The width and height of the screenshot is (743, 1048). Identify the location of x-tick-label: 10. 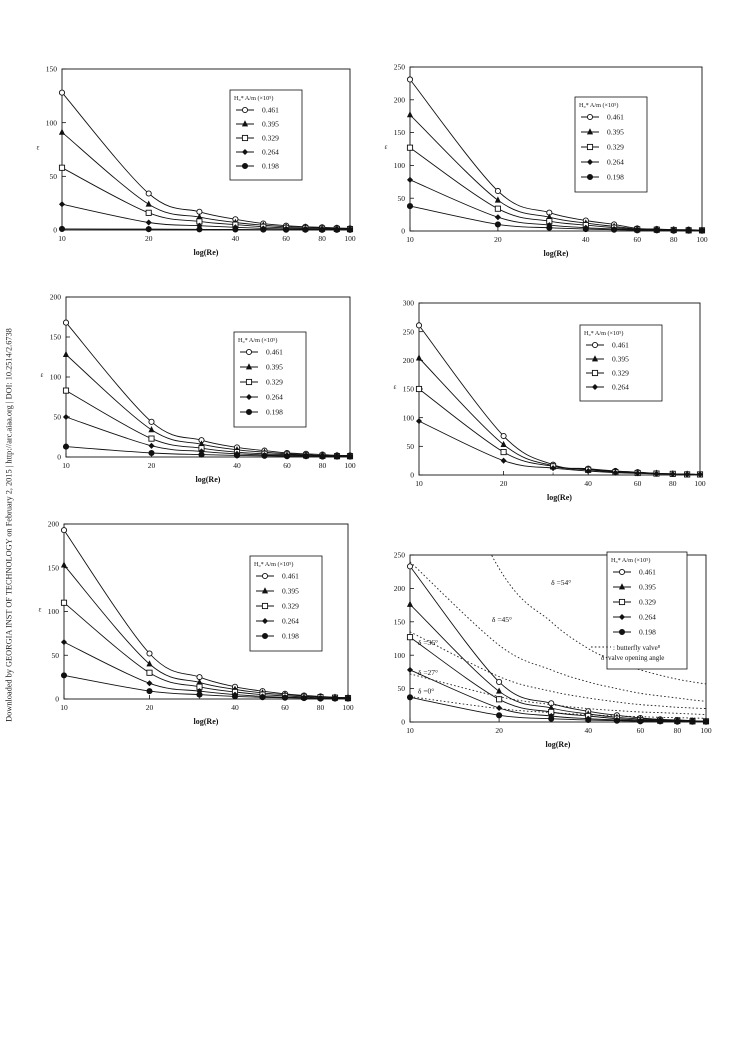
(62, 238).